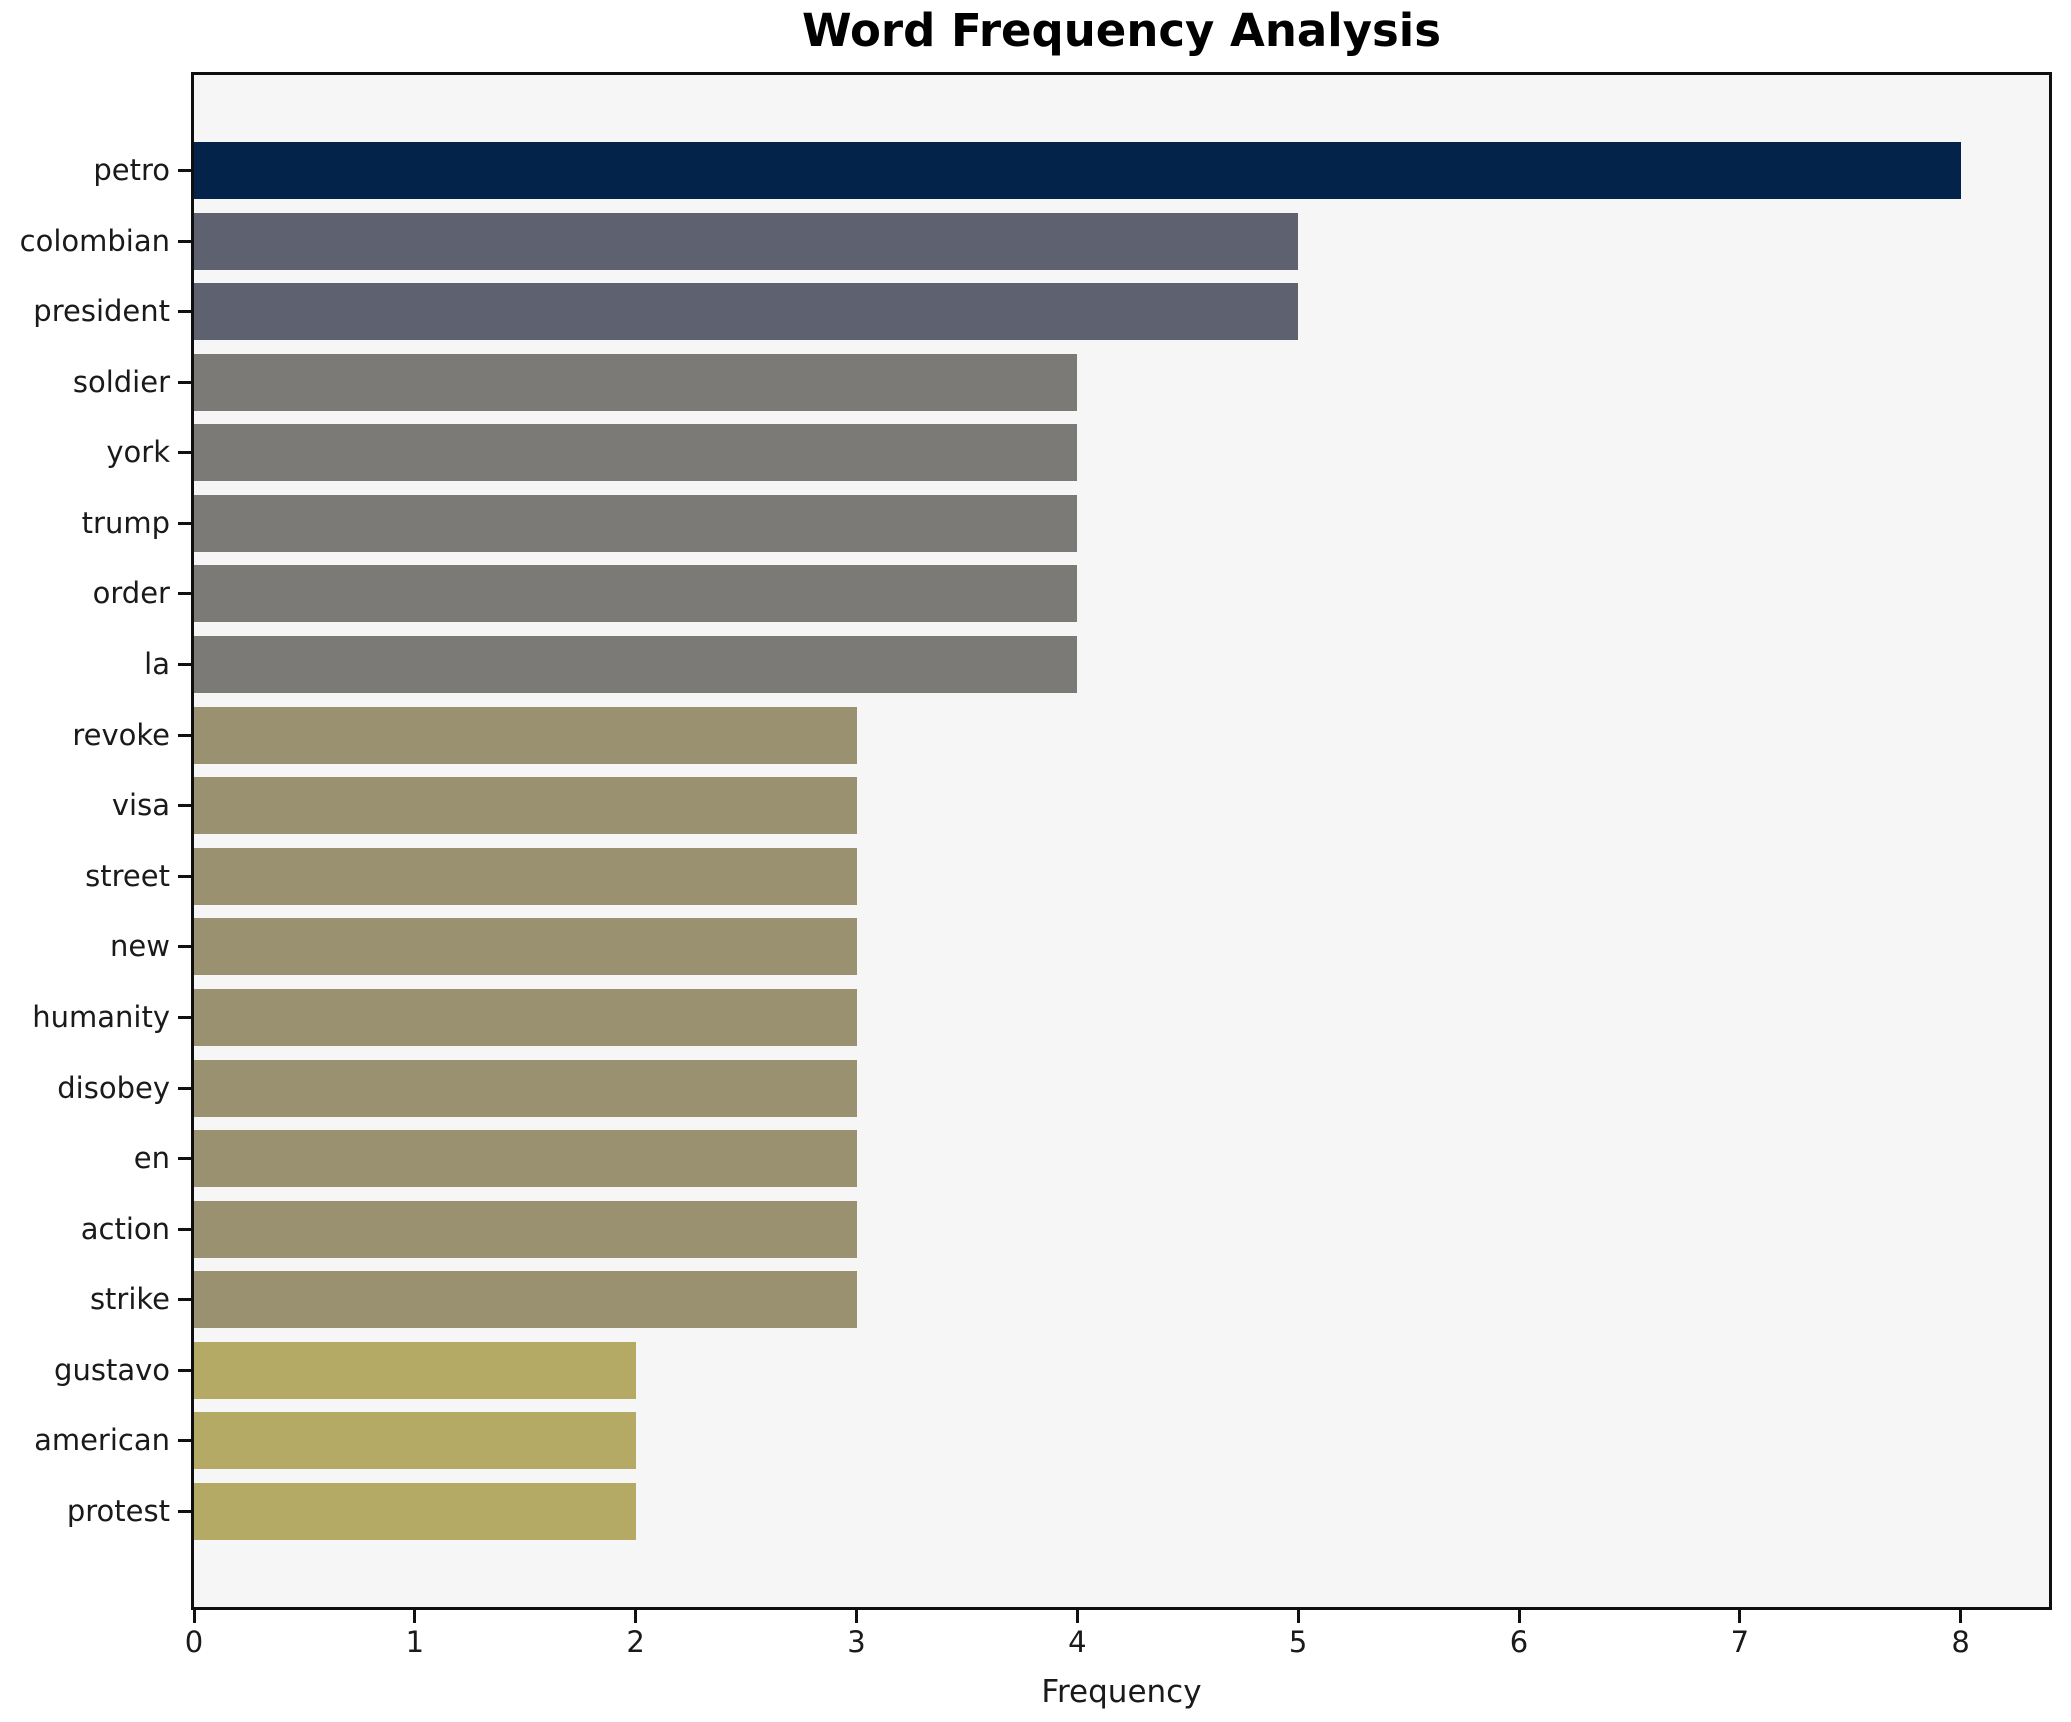 This screenshot has width=2071, height=1722. What do you see at coordinates (140, 805) in the screenshot?
I see `y-tick-label: visa` at bounding box center [140, 805].